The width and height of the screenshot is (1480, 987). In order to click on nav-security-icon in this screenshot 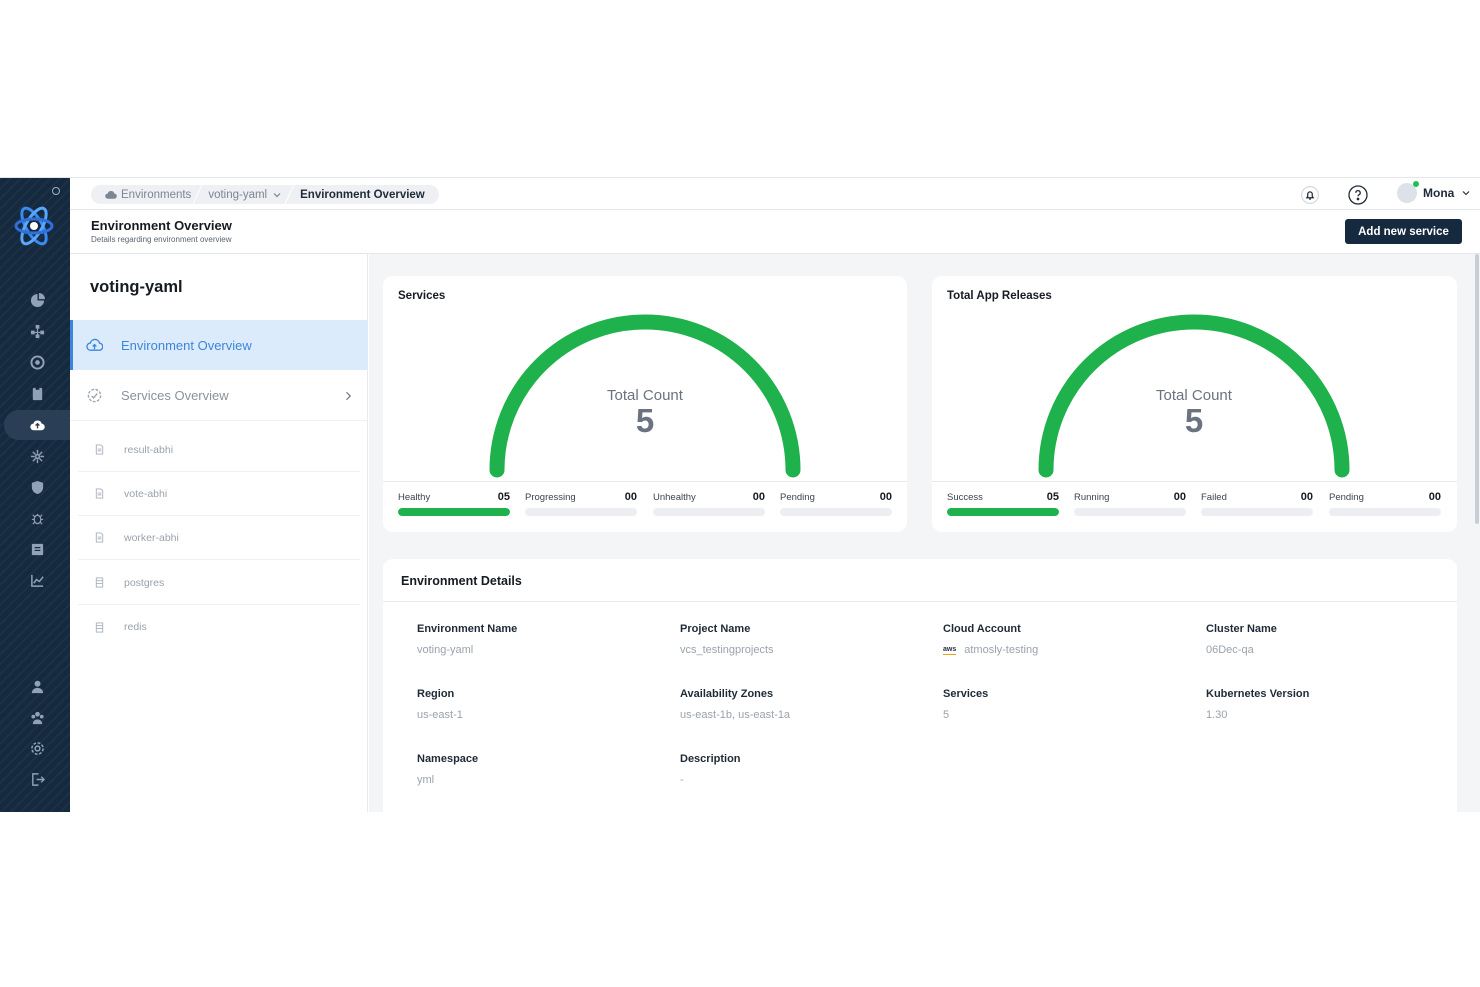, I will do `click(37, 487)`.